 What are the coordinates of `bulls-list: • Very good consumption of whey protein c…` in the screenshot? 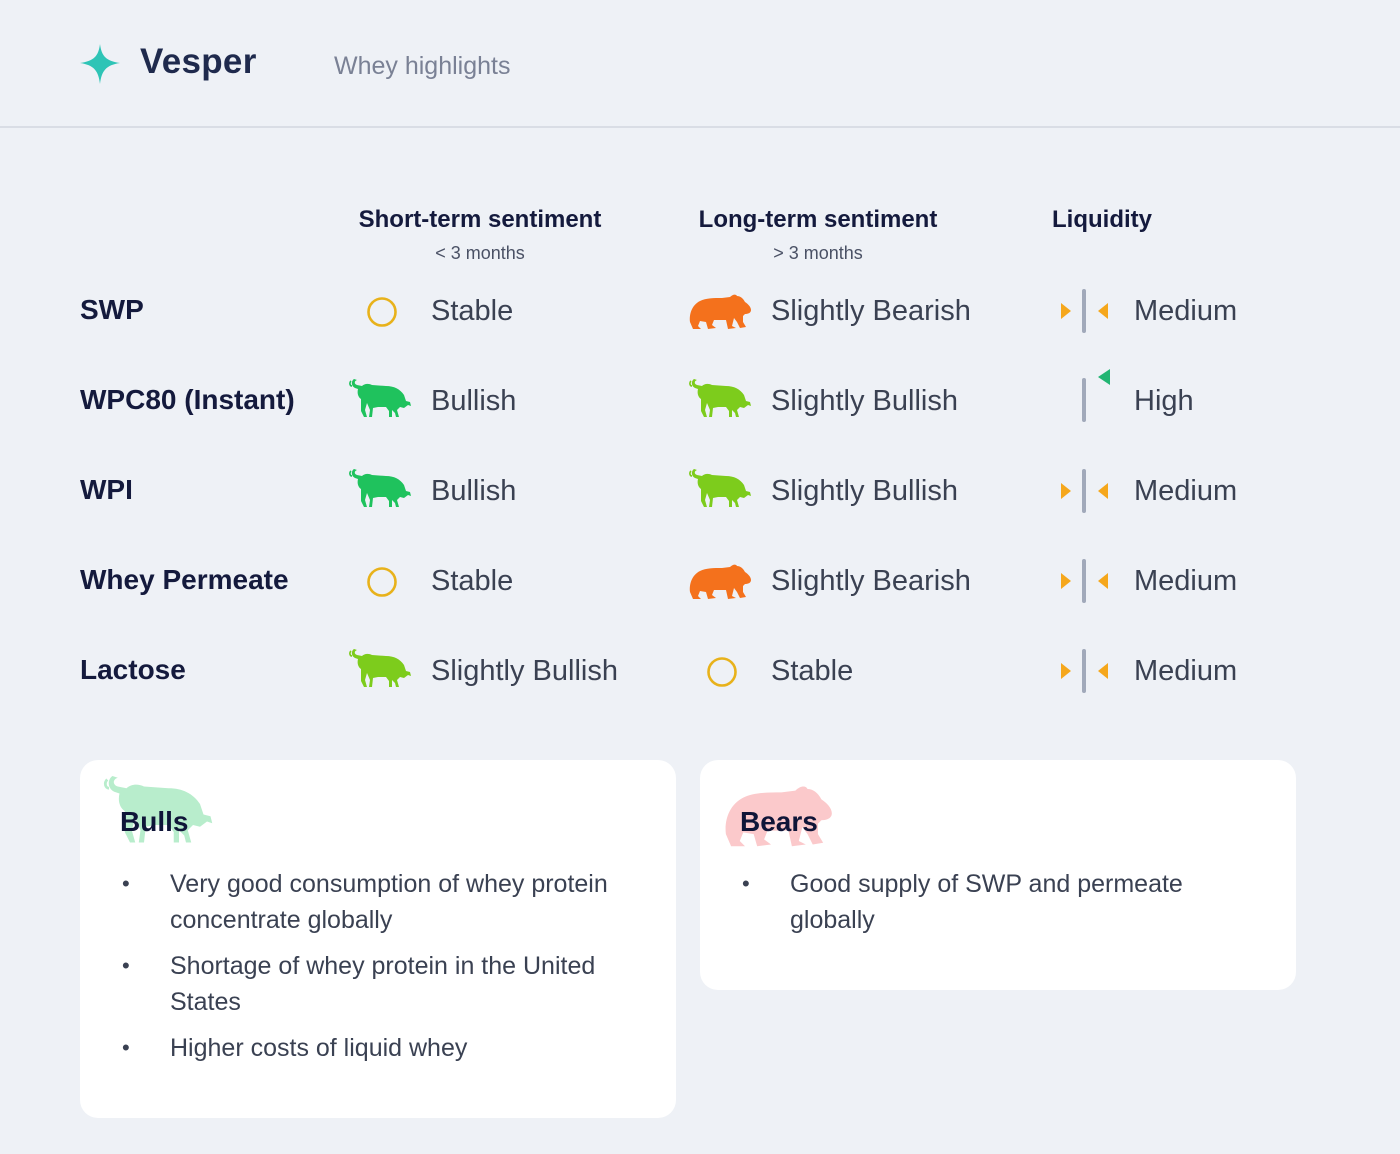 It's located at (370, 971).